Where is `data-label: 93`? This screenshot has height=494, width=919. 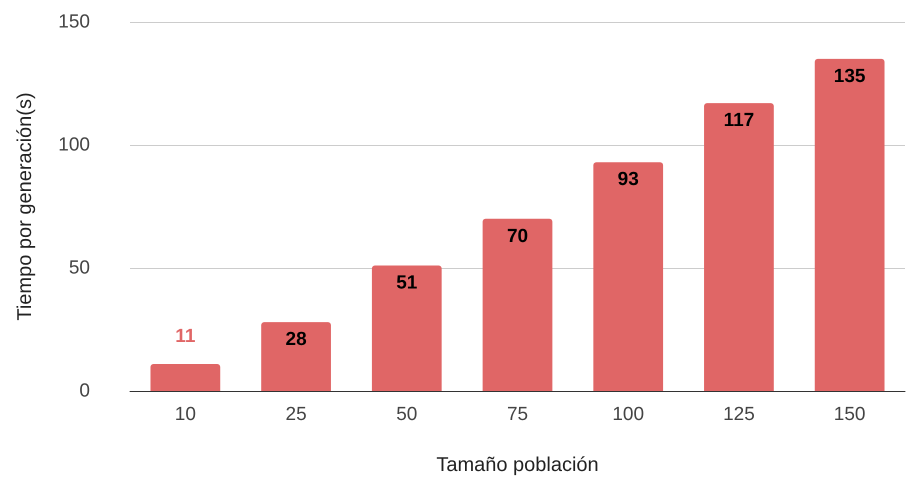
data-label: 93 is located at coordinates (628, 179).